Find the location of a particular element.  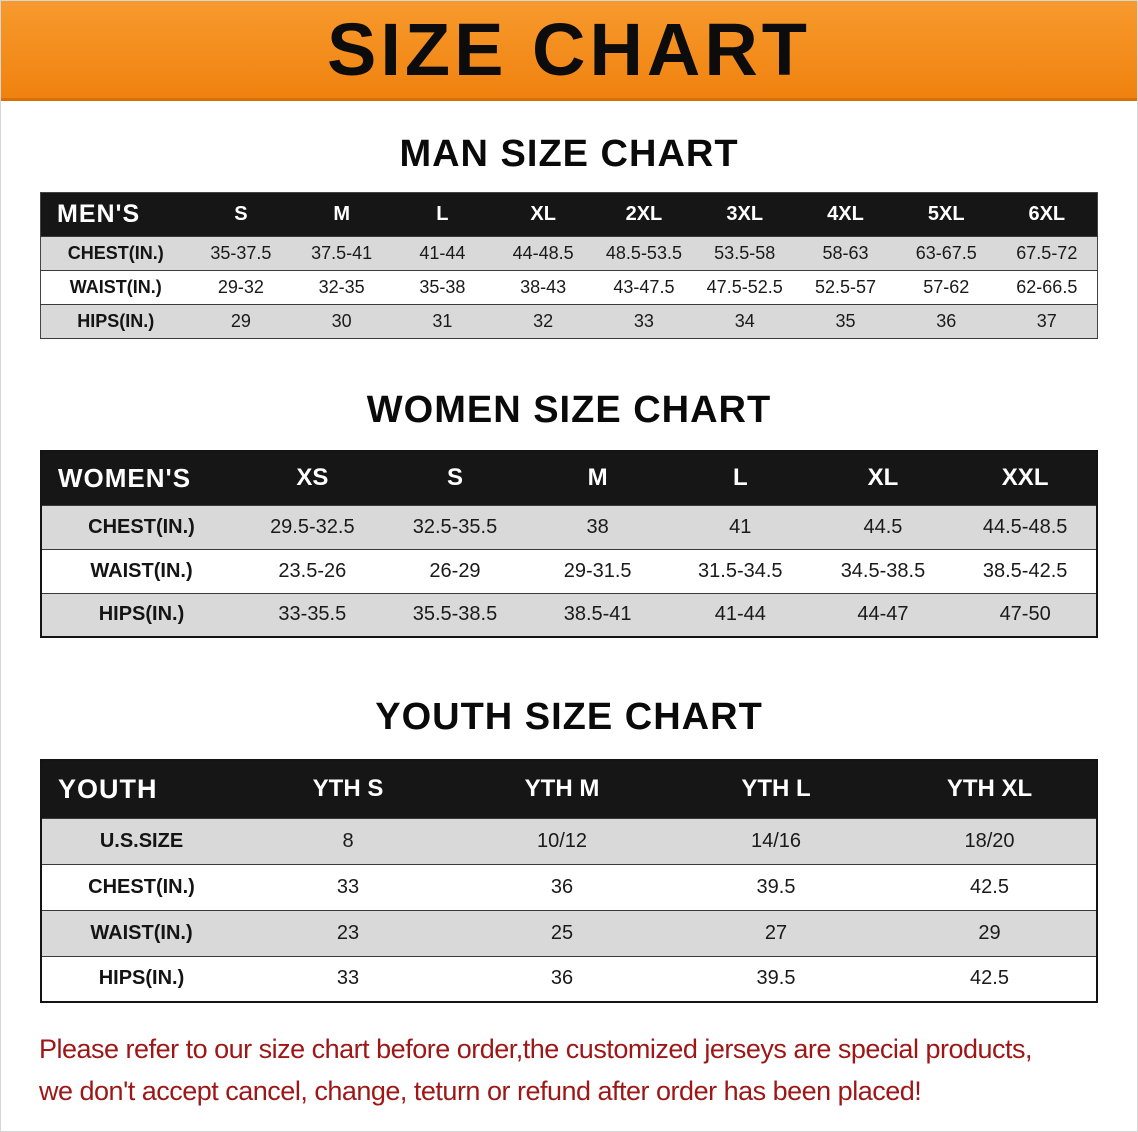

table-header-row: WOMEN'S XS S M L XL XXL is located at coordinates (569, 478).